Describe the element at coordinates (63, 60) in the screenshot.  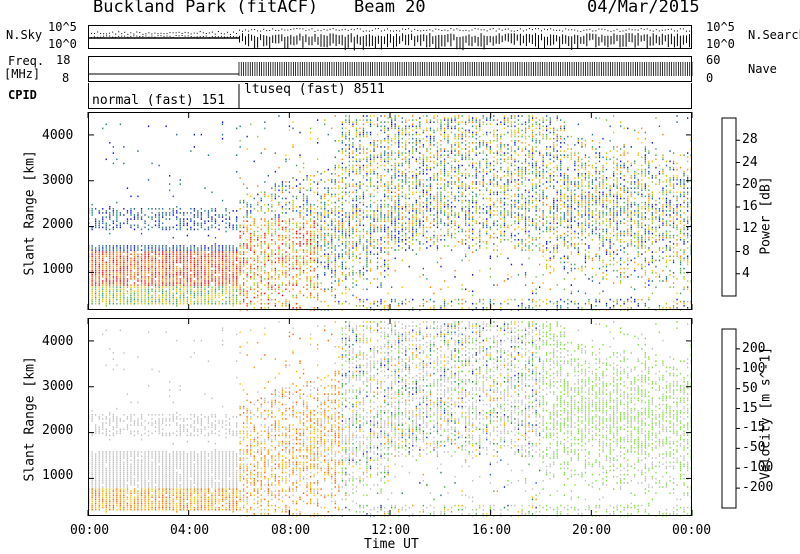
I see `freq-tick-top: 18` at that location.